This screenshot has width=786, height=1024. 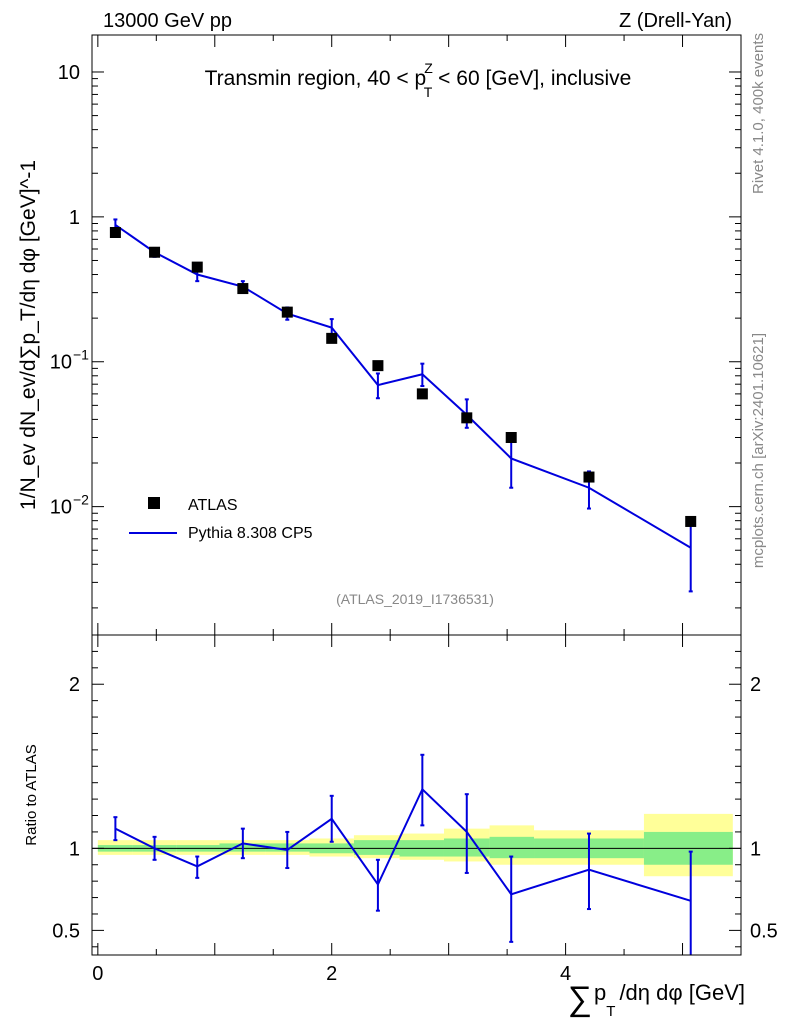 What do you see at coordinates (758, 450) in the screenshot?
I see `mcplots-label: mcplots.cern.ch [arXiv:2401.10621]` at bounding box center [758, 450].